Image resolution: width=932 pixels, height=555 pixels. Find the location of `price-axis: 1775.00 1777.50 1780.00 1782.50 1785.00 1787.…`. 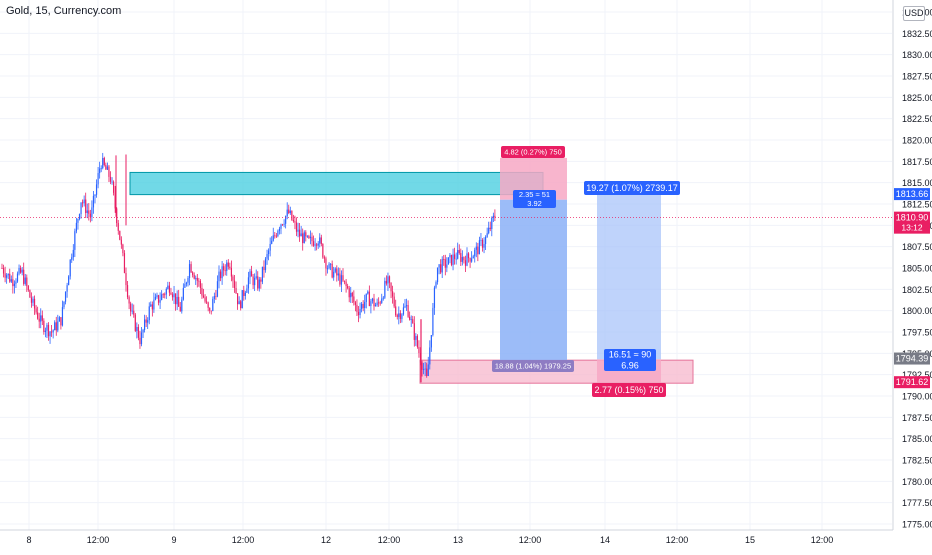

price-axis: 1775.00 1777.50 1780.00 1782.50 1785.00 1787.… is located at coordinates (912, 265).